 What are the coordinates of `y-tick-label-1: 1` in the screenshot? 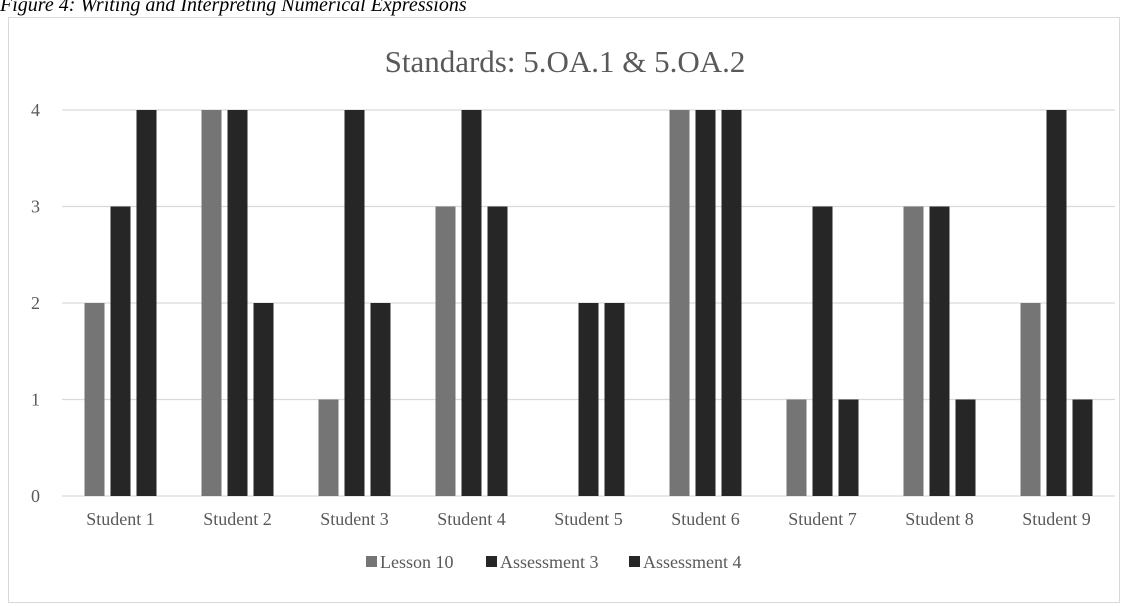 It's located at (35, 400).